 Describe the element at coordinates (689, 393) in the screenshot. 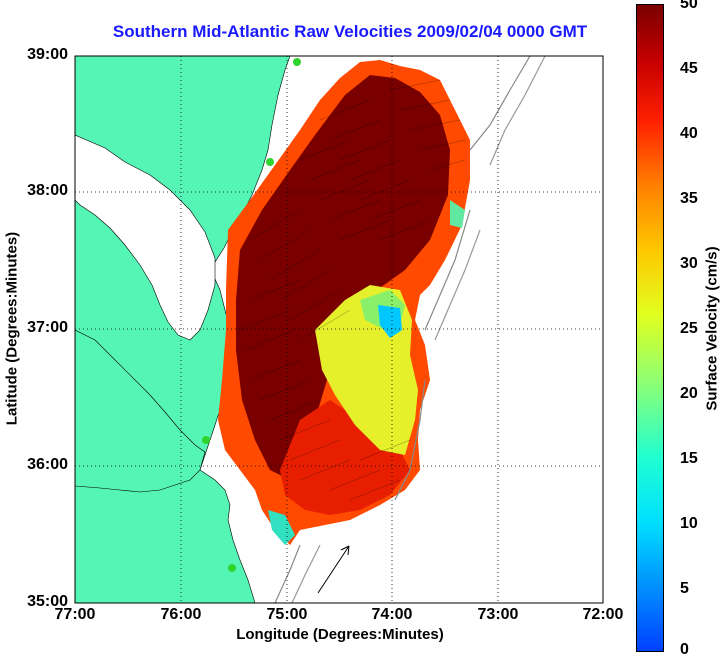

I see `colorbar-tick-label: 20` at that location.